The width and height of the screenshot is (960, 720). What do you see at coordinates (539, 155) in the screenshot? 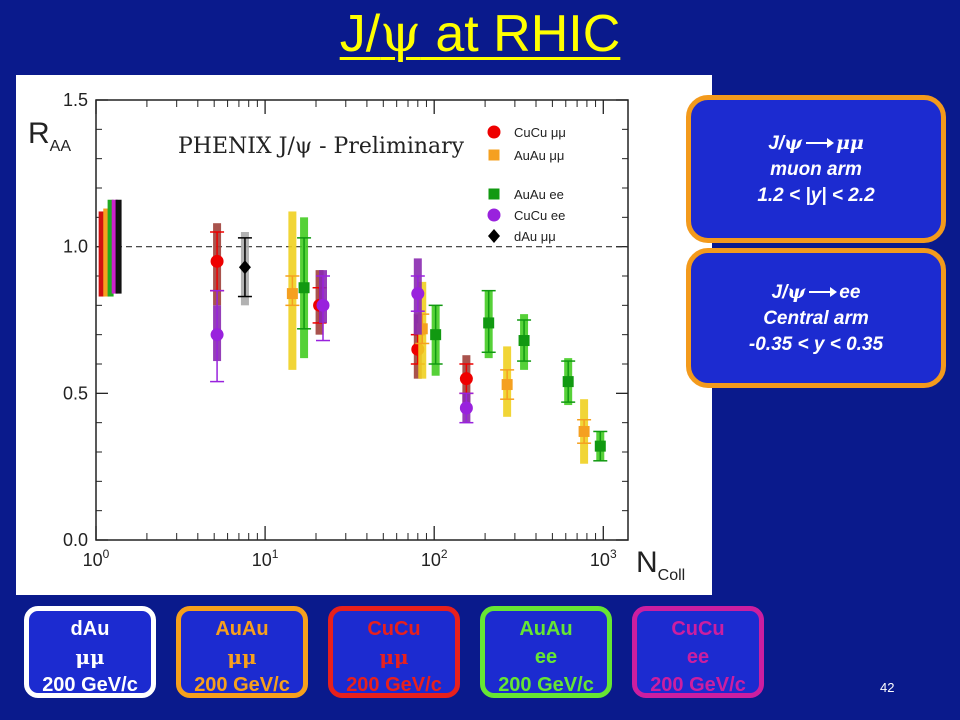
I see `legend-label: AuAu μμ` at bounding box center [539, 155].